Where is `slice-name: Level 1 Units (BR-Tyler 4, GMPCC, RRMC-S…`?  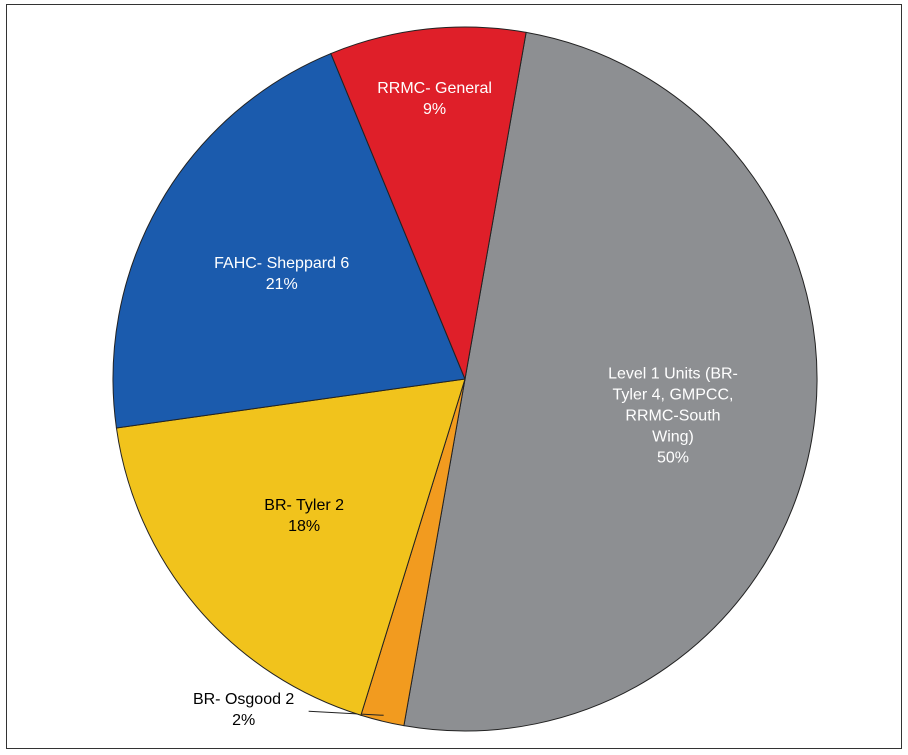
slice-name: Level 1 Units (BR-Tyler 4, GMPCC, RRMC-S… is located at coordinates (673, 405).